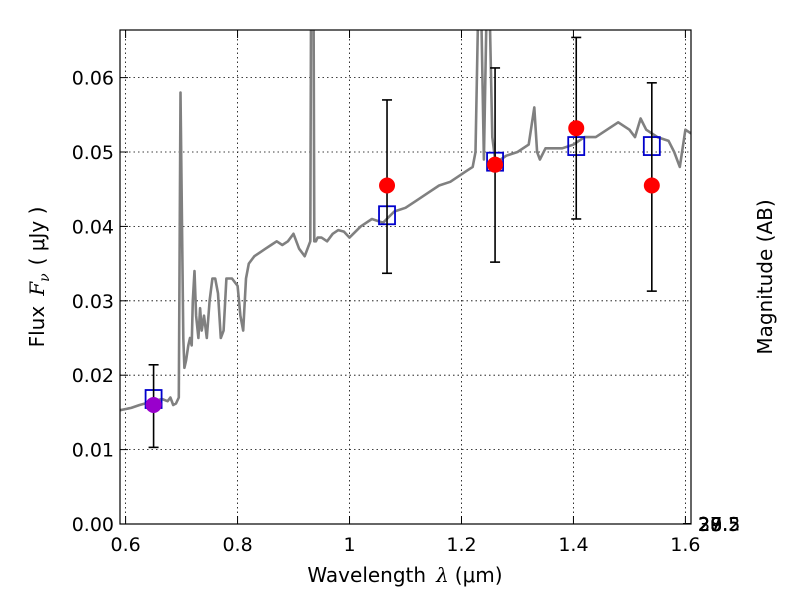  What do you see at coordinates (93, 153) in the screenshot?
I see `y-tick-label: 0.05` at bounding box center [93, 153].